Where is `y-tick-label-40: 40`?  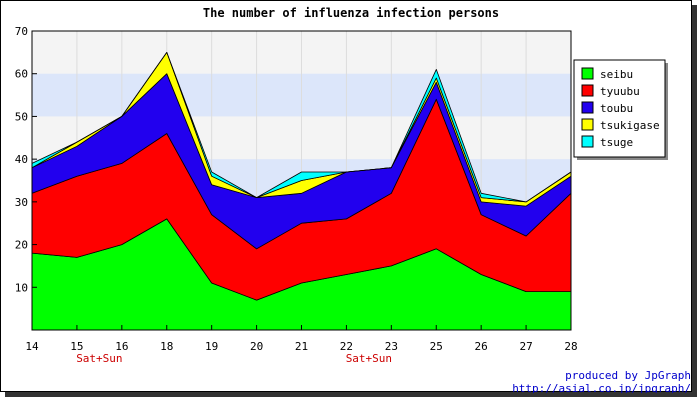 y-tick-label-40: 40 is located at coordinates (21, 159).